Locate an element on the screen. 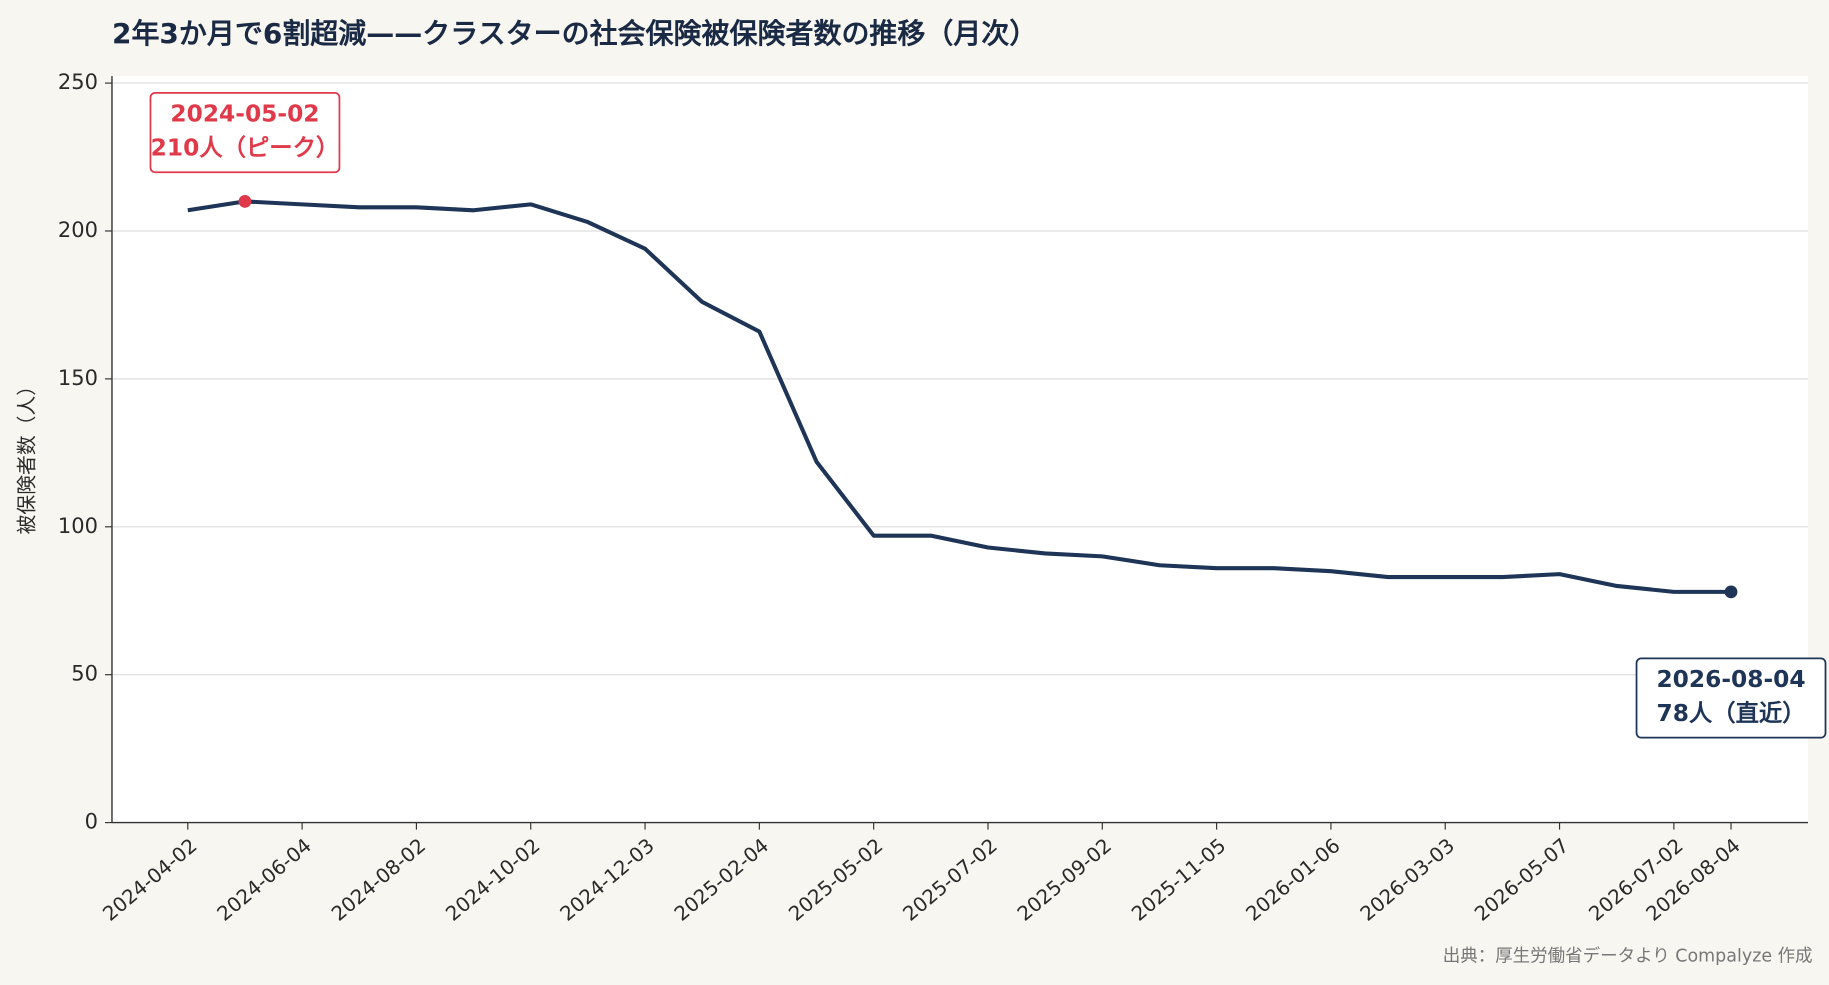 Image resolution: width=1829 pixels, height=985 pixels. annotation-text: 2026-08-04 is located at coordinates (1730, 679).